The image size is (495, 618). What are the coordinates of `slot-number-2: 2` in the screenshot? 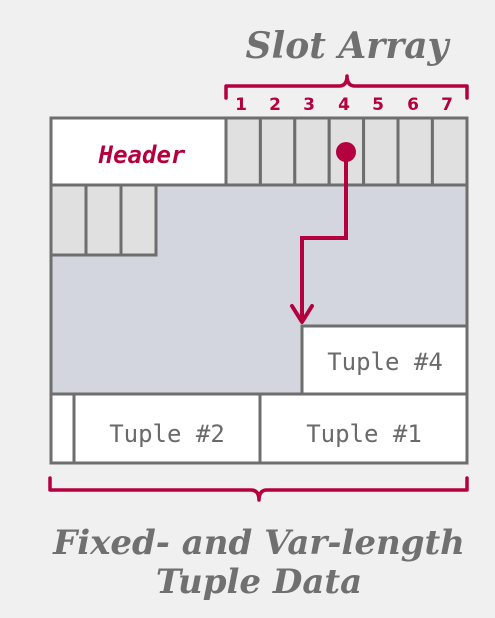 It's located at (275, 105).